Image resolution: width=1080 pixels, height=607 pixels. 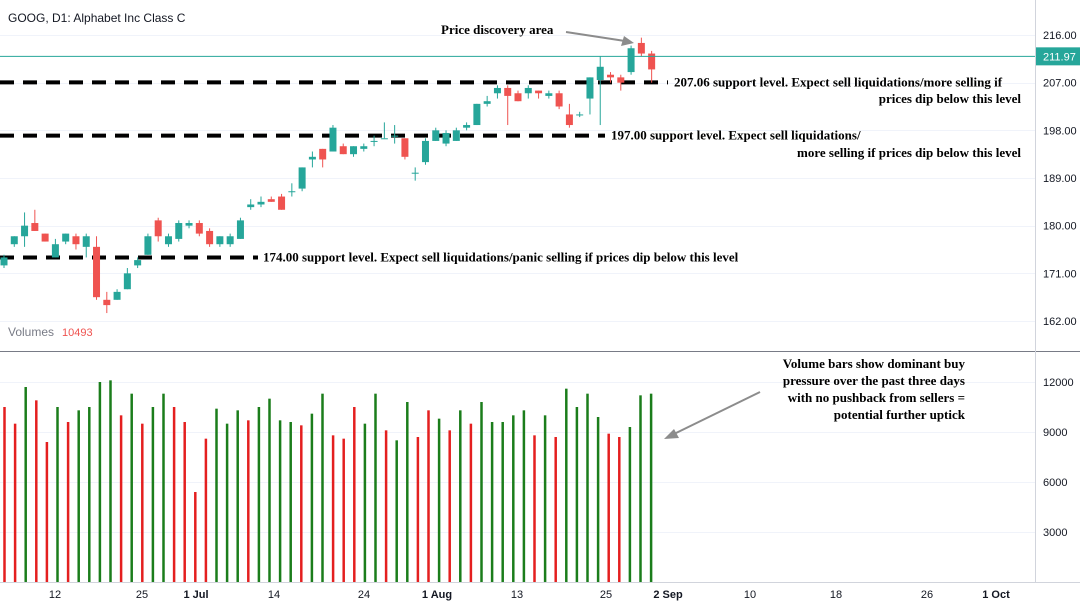 What do you see at coordinates (1058, 56) in the screenshot?
I see `last-price-tag: 211.97` at bounding box center [1058, 56].